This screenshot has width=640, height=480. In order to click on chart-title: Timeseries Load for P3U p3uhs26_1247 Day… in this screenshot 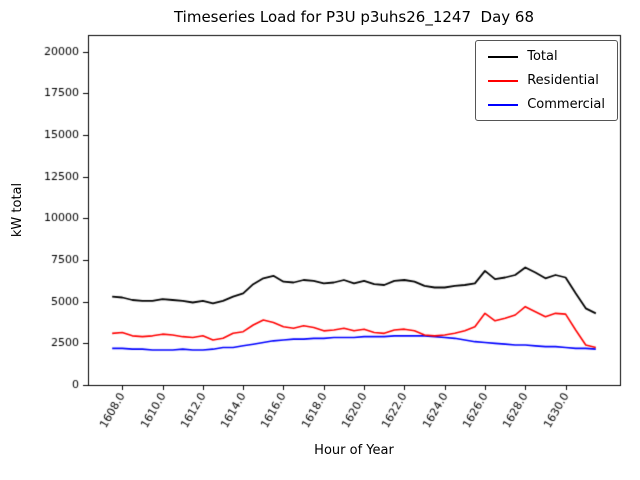, I will do `click(354, 17)`.